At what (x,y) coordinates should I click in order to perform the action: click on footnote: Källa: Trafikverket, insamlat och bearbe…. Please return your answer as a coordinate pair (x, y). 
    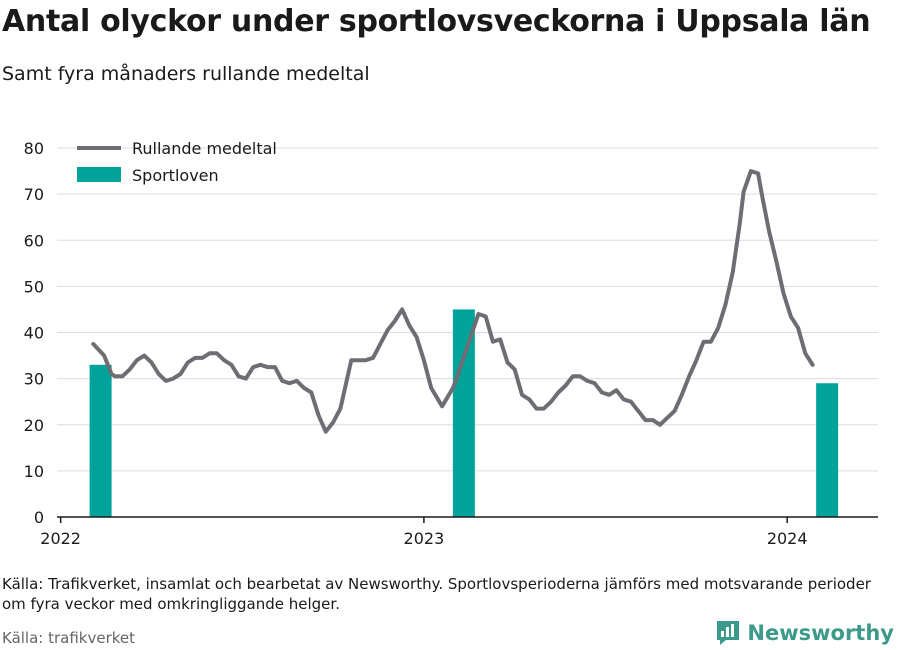
    Looking at the image, I should click on (436, 594).